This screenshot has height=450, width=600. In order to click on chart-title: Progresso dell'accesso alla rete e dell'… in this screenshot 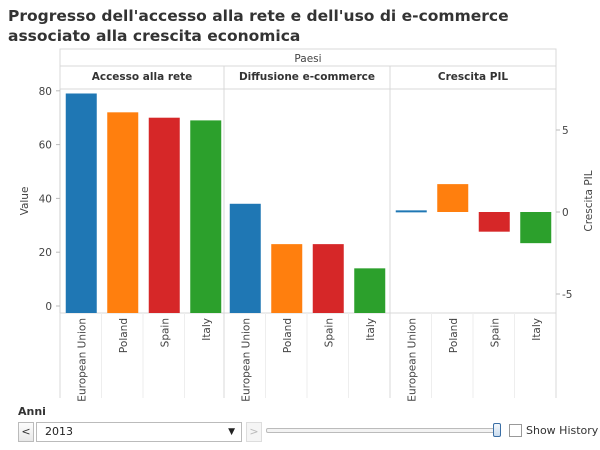, I will do `click(258, 26)`.